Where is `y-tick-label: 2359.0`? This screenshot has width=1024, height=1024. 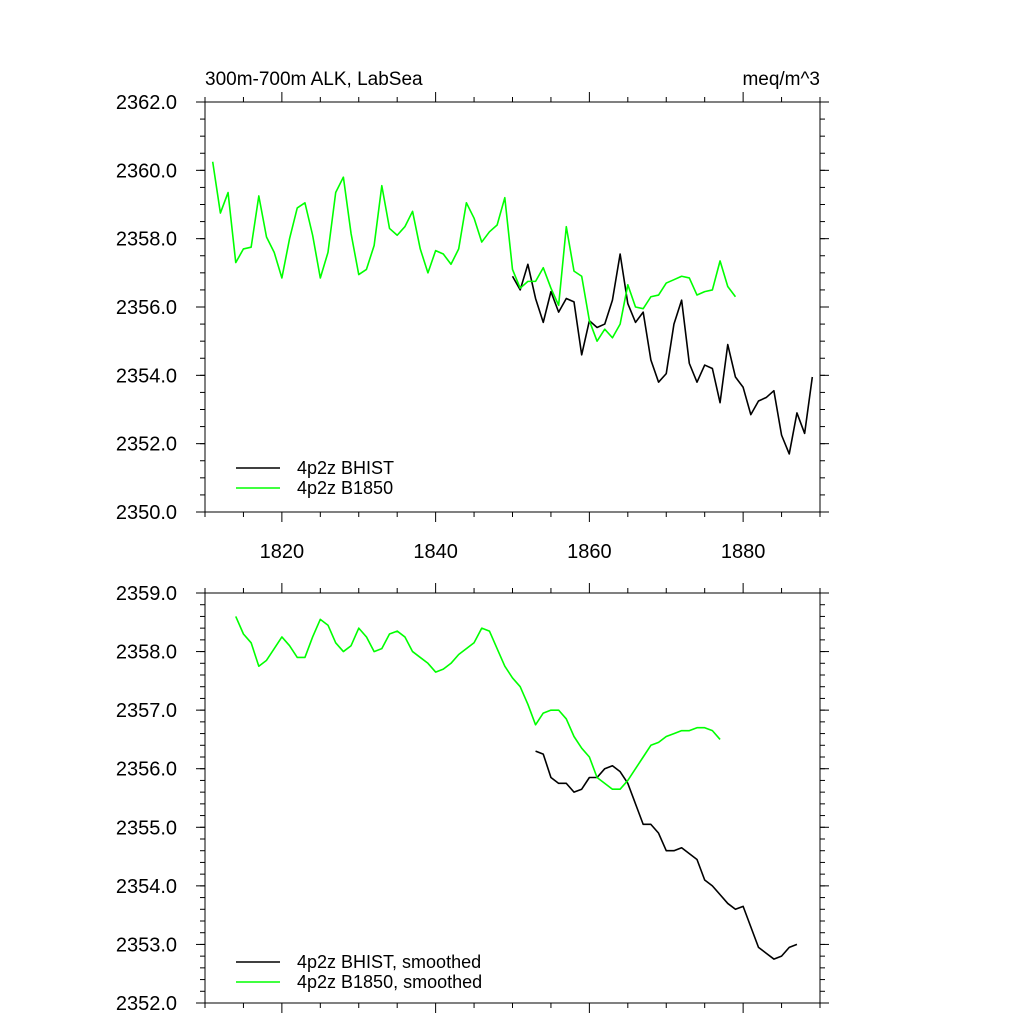
y-tick-label: 2359.0 is located at coordinates (146, 594).